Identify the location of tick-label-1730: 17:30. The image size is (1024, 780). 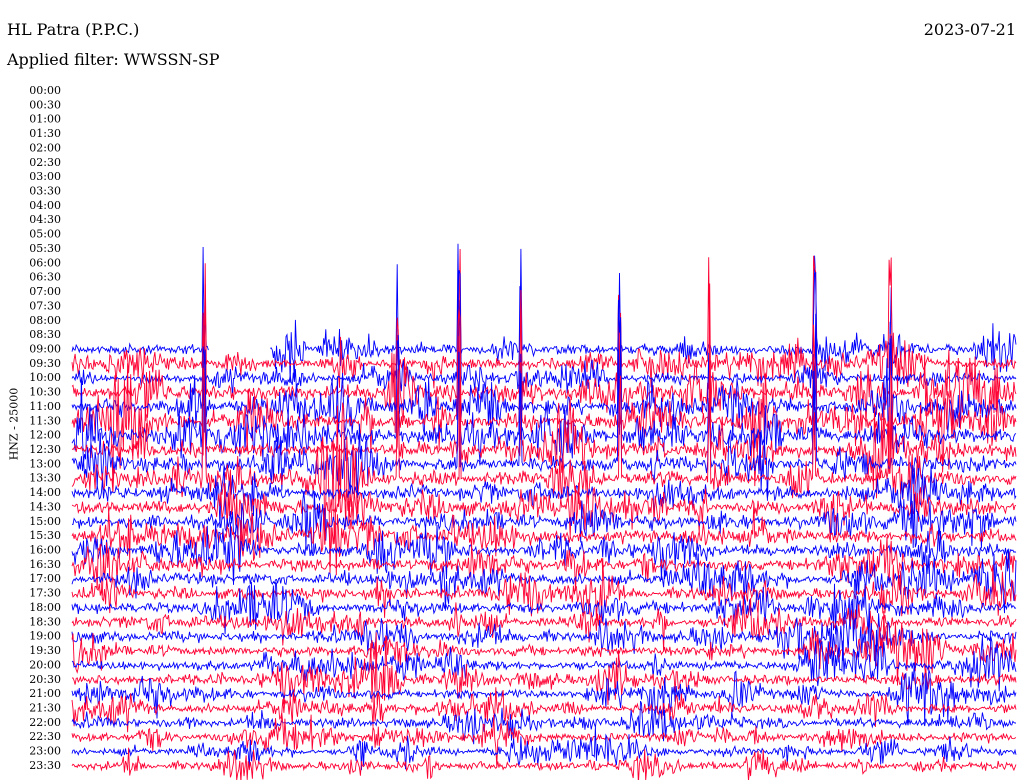
(45, 593).